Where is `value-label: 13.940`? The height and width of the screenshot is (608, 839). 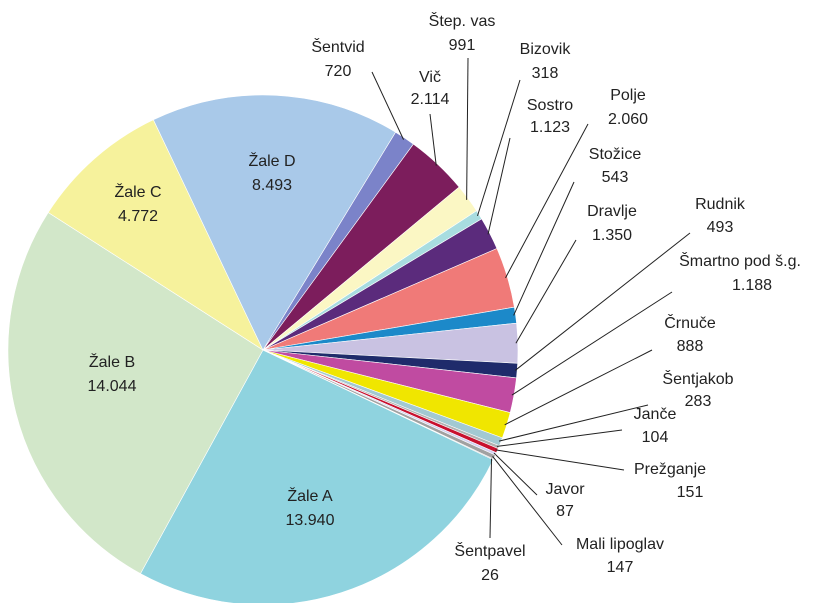
value-label: 13.940 is located at coordinates (310, 520).